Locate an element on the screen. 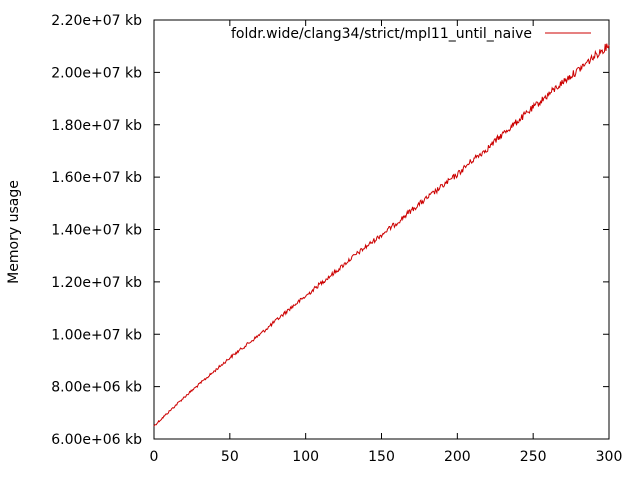 The width and height of the screenshot is (640, 480). y-tick-label: 2.20e+07 kb is located at coordinates (96, 21).